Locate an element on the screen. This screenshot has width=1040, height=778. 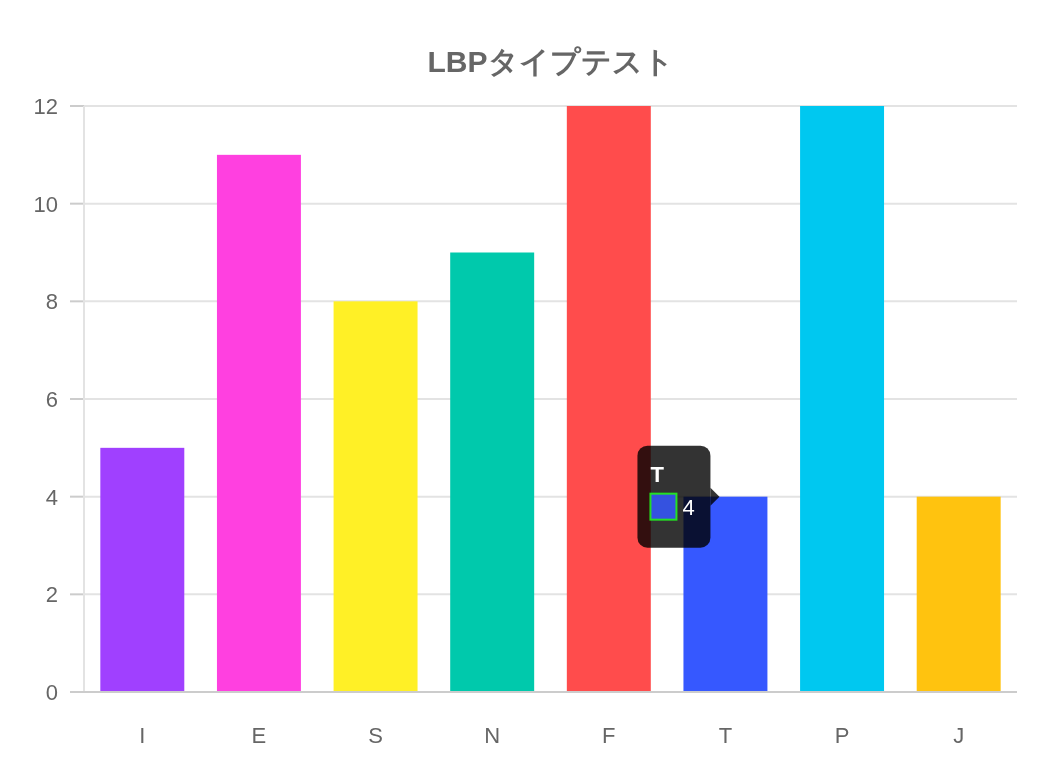
x-tick-label: T is located at coordinates (725, 735).